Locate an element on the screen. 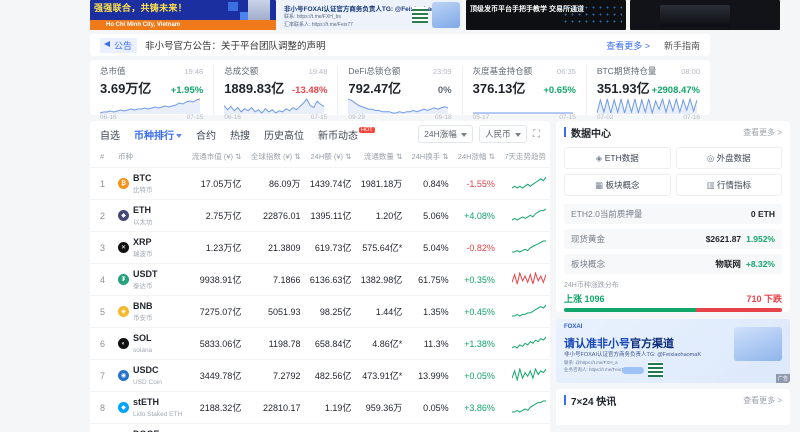 The width and height of the screenshot is (800, 432). cell-supply: 1.44亿 is located at coordinates (381, 311).